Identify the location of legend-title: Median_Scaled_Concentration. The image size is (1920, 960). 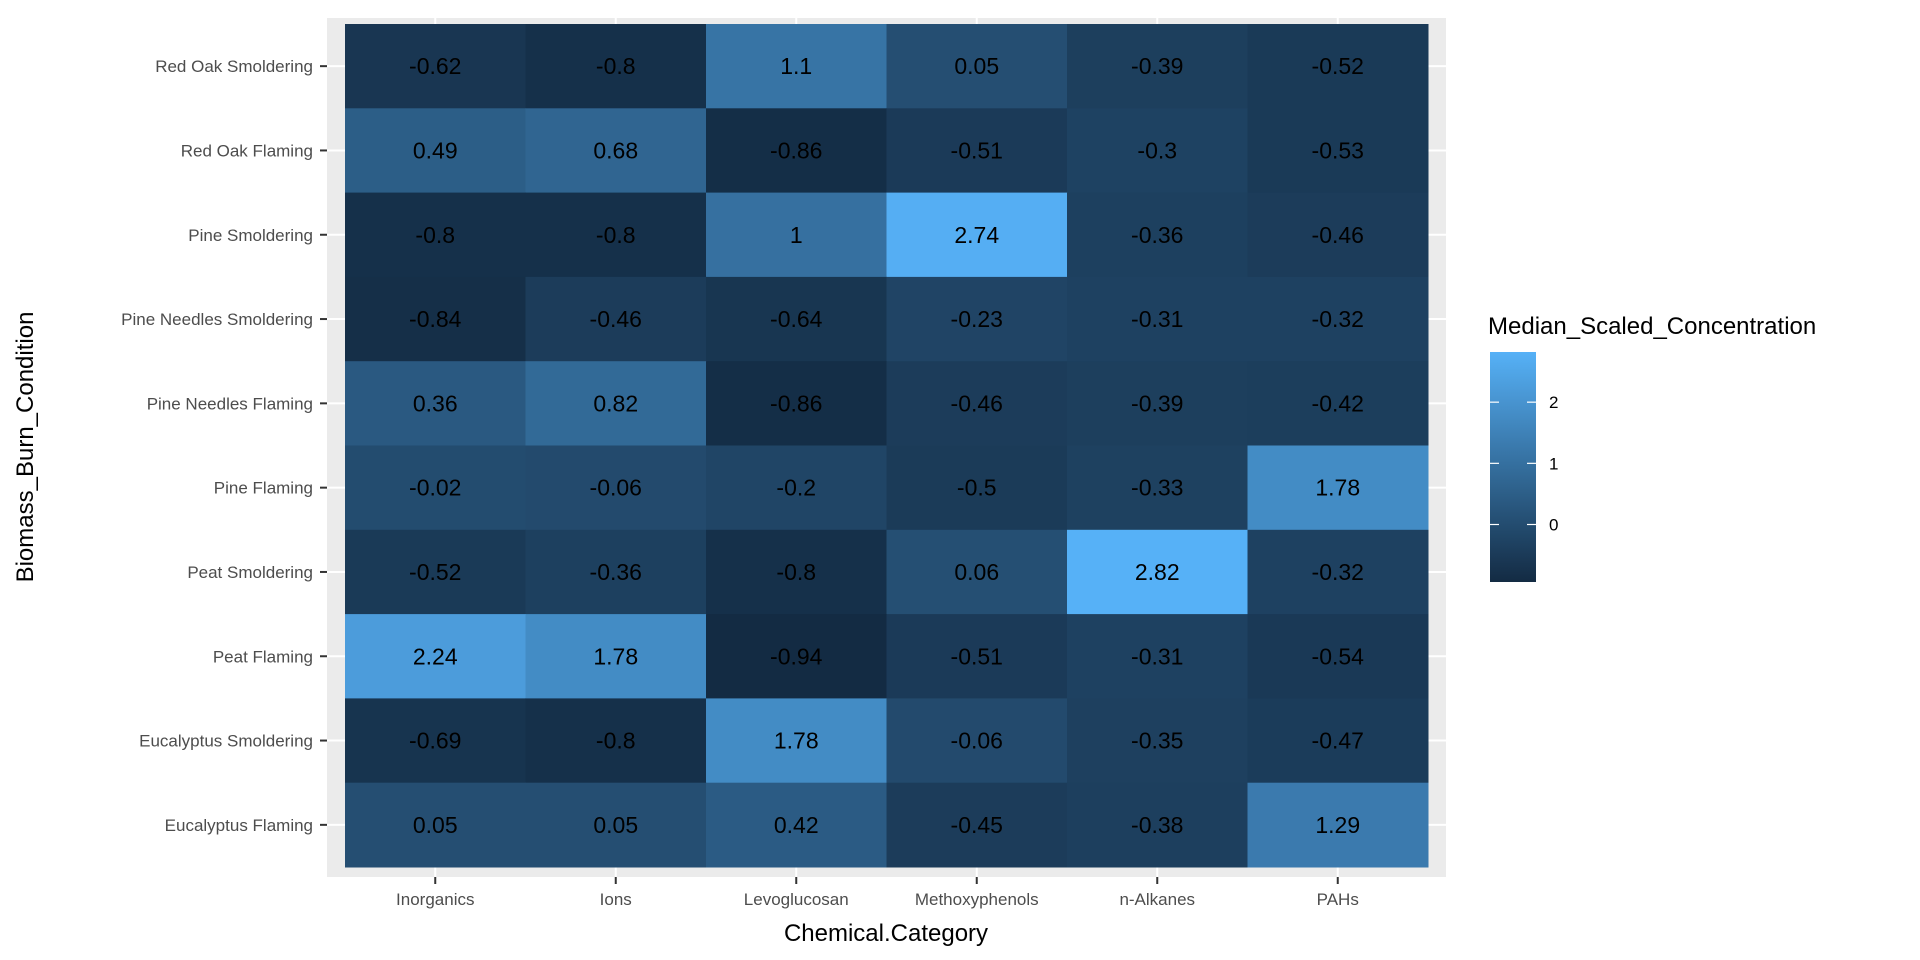
(1652, 326).